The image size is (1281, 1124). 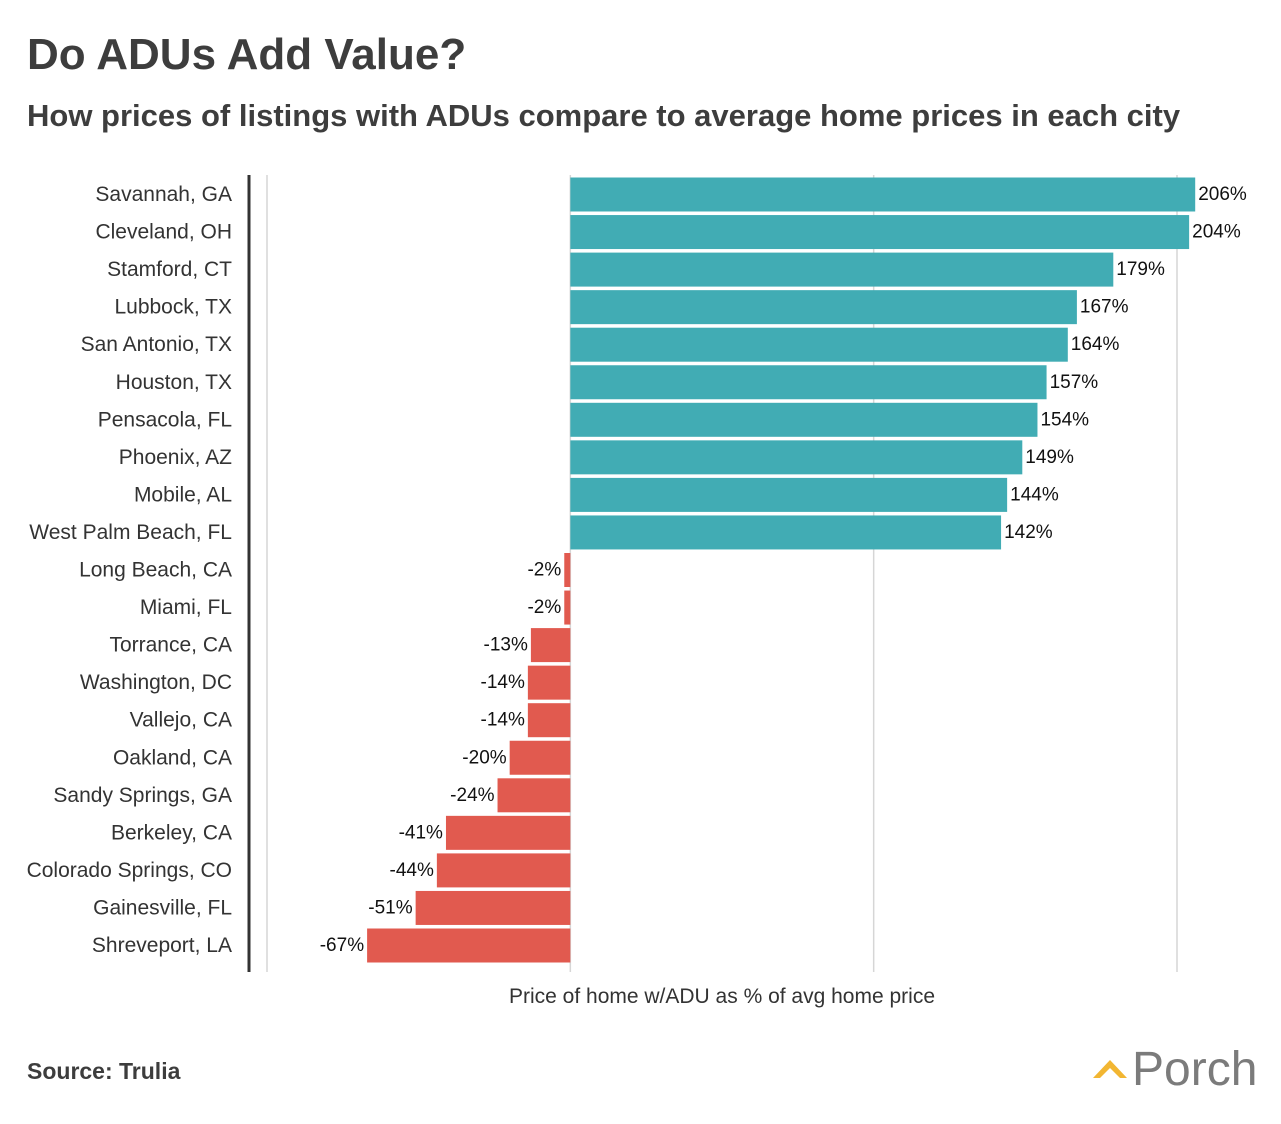 I want to click on category-label: Berkeley, CA, so click(x=171, y=832).